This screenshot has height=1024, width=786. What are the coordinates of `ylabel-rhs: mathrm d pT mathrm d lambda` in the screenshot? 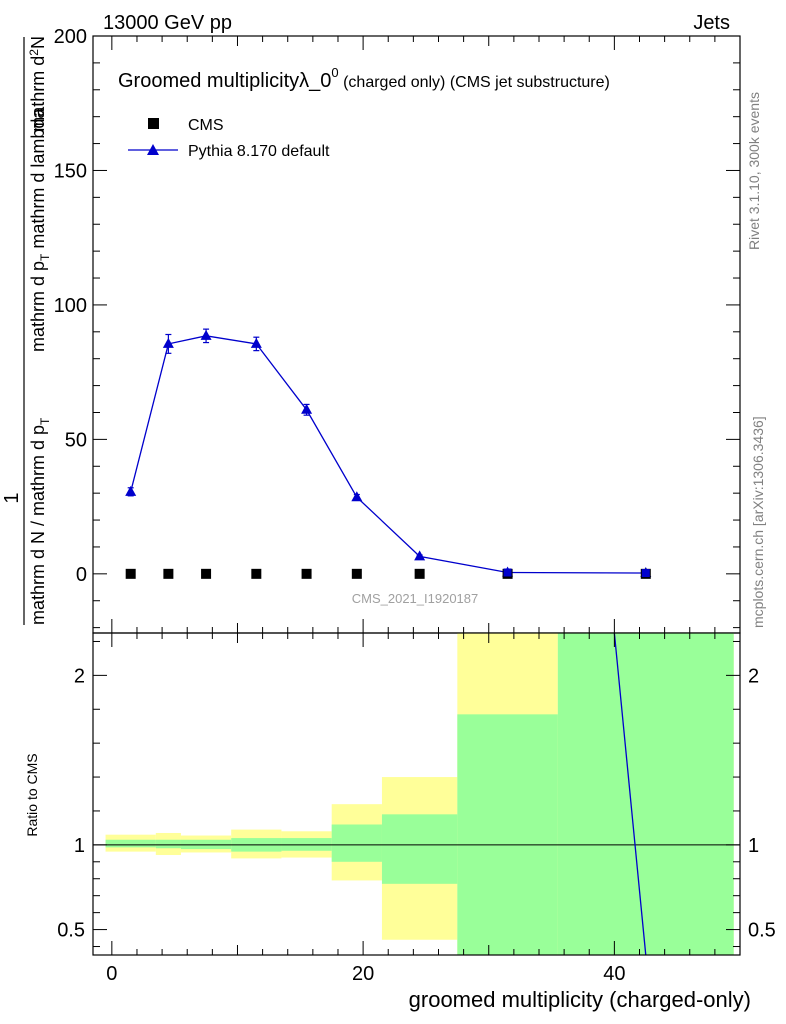 It's located at (40, 230).